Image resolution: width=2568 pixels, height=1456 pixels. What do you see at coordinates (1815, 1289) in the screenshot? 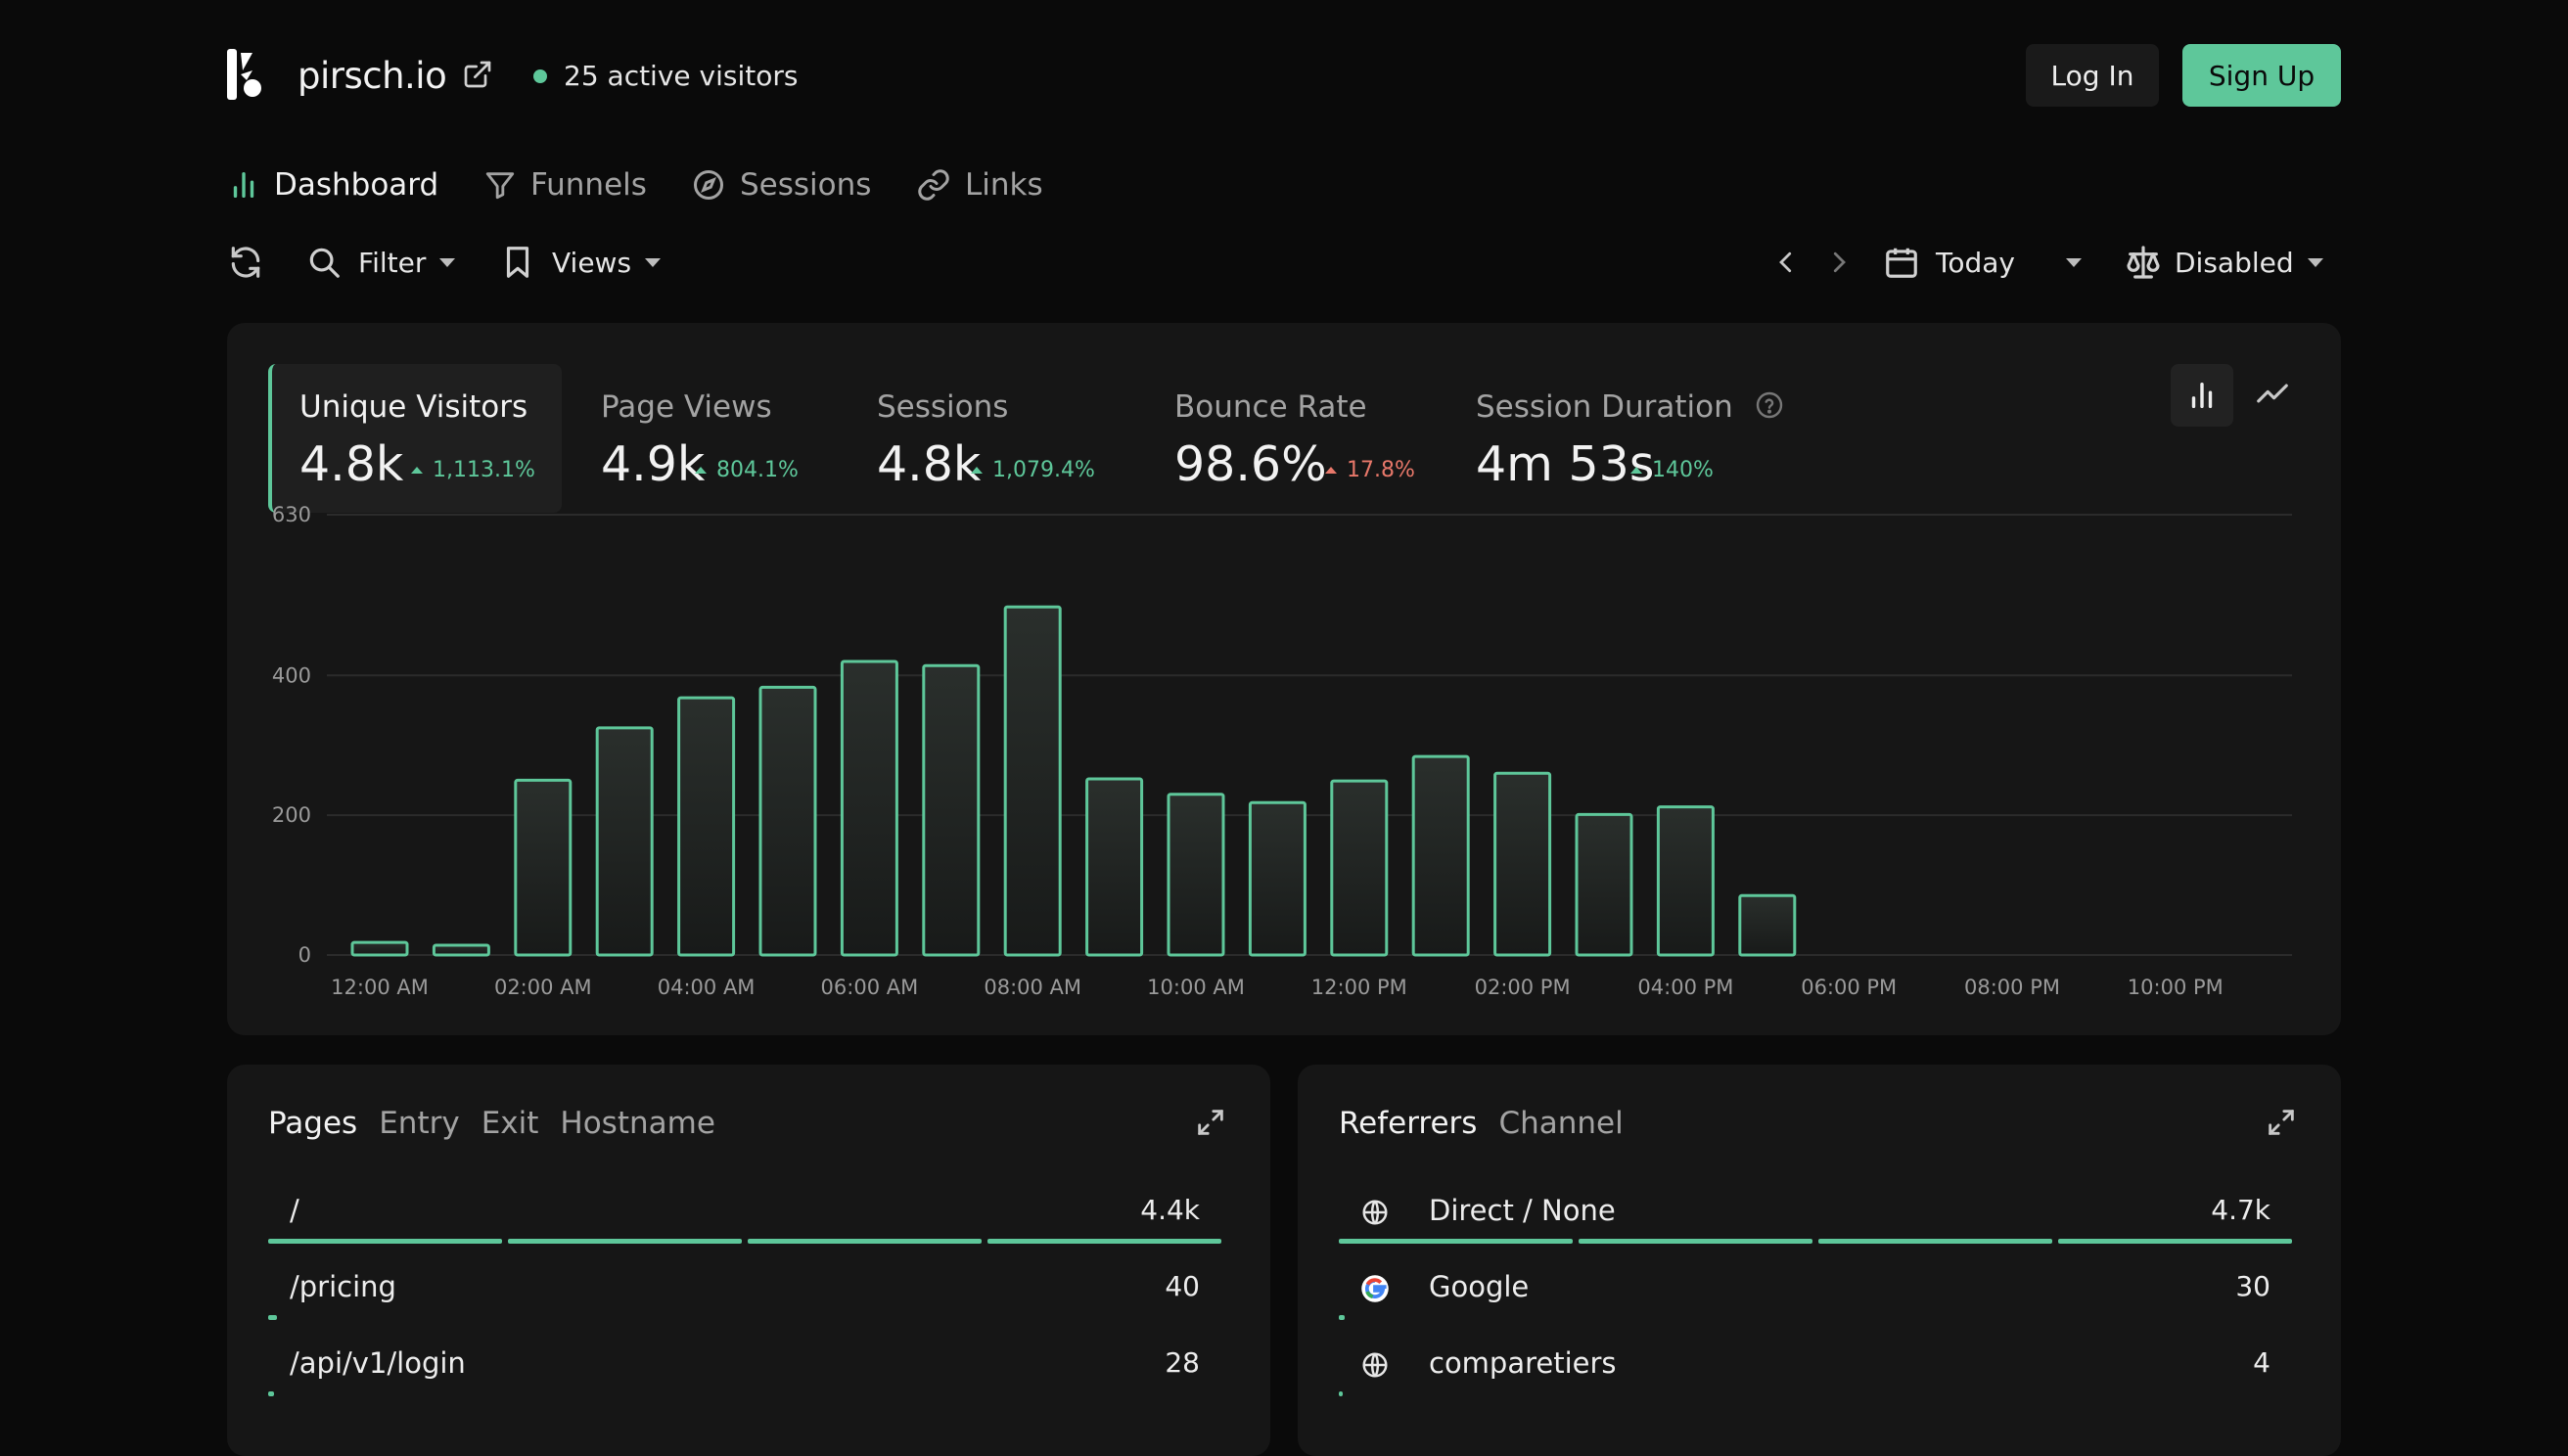
I see `list-item: Google 30` at bounding box center [1815, 1289].